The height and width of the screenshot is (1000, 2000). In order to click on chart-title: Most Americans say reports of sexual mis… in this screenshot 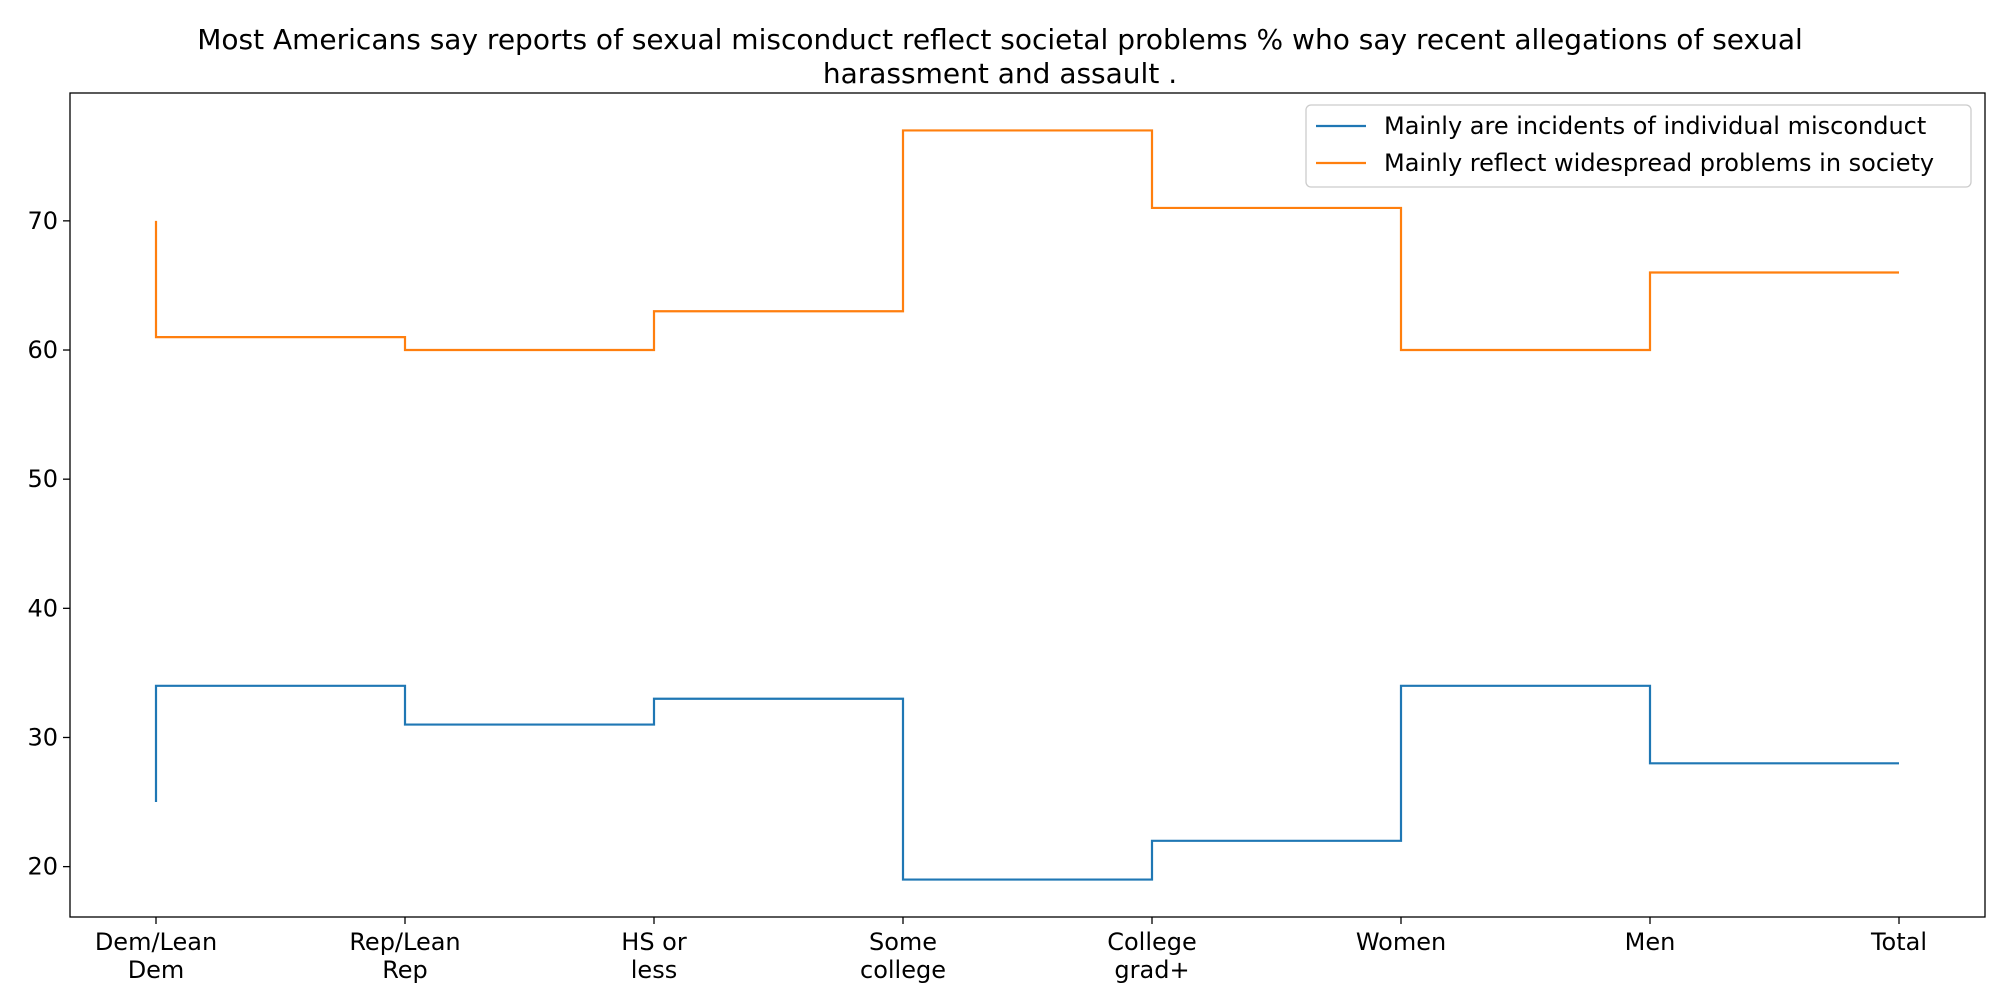, I will do `click(1000, 56)`.